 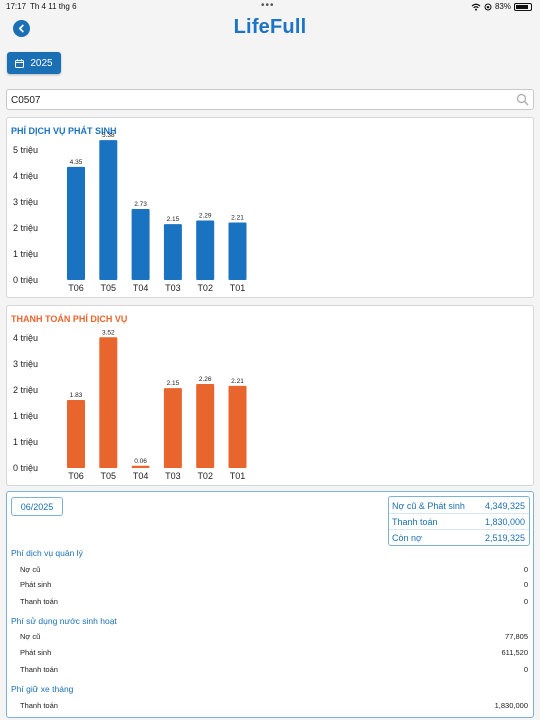 I want to click on chevron-left-icon, so click(x=21, y=28).